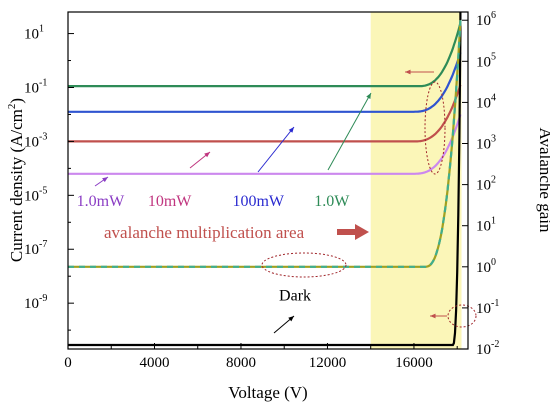 The image size is (550, 409). What do you see at coordinates (486, 184) in the screenshot?
I see `y-right-tick-label: 10²` at bounding box center [486, 184].